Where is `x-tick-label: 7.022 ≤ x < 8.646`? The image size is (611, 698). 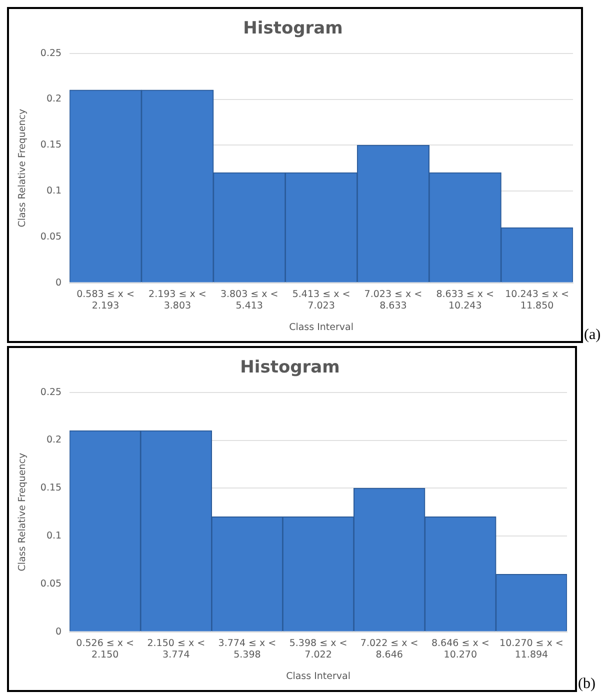 x-tick-label: 7.022 ≤ x < 8.646 is located at coordinates (389, 649).